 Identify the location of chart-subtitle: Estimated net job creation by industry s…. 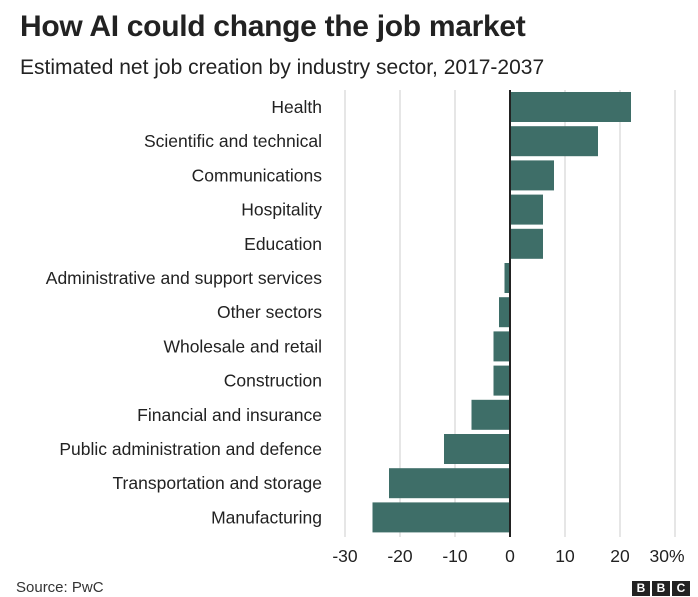
(282, 67).